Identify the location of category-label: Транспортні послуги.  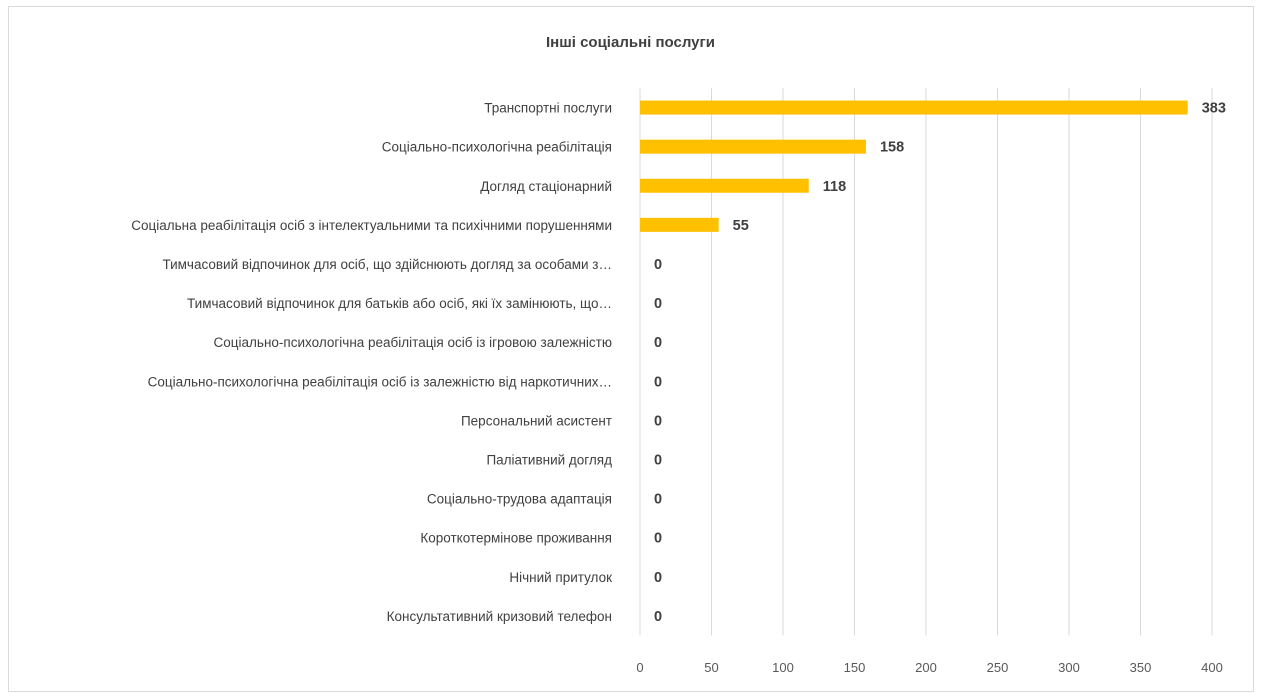
(548, 108).